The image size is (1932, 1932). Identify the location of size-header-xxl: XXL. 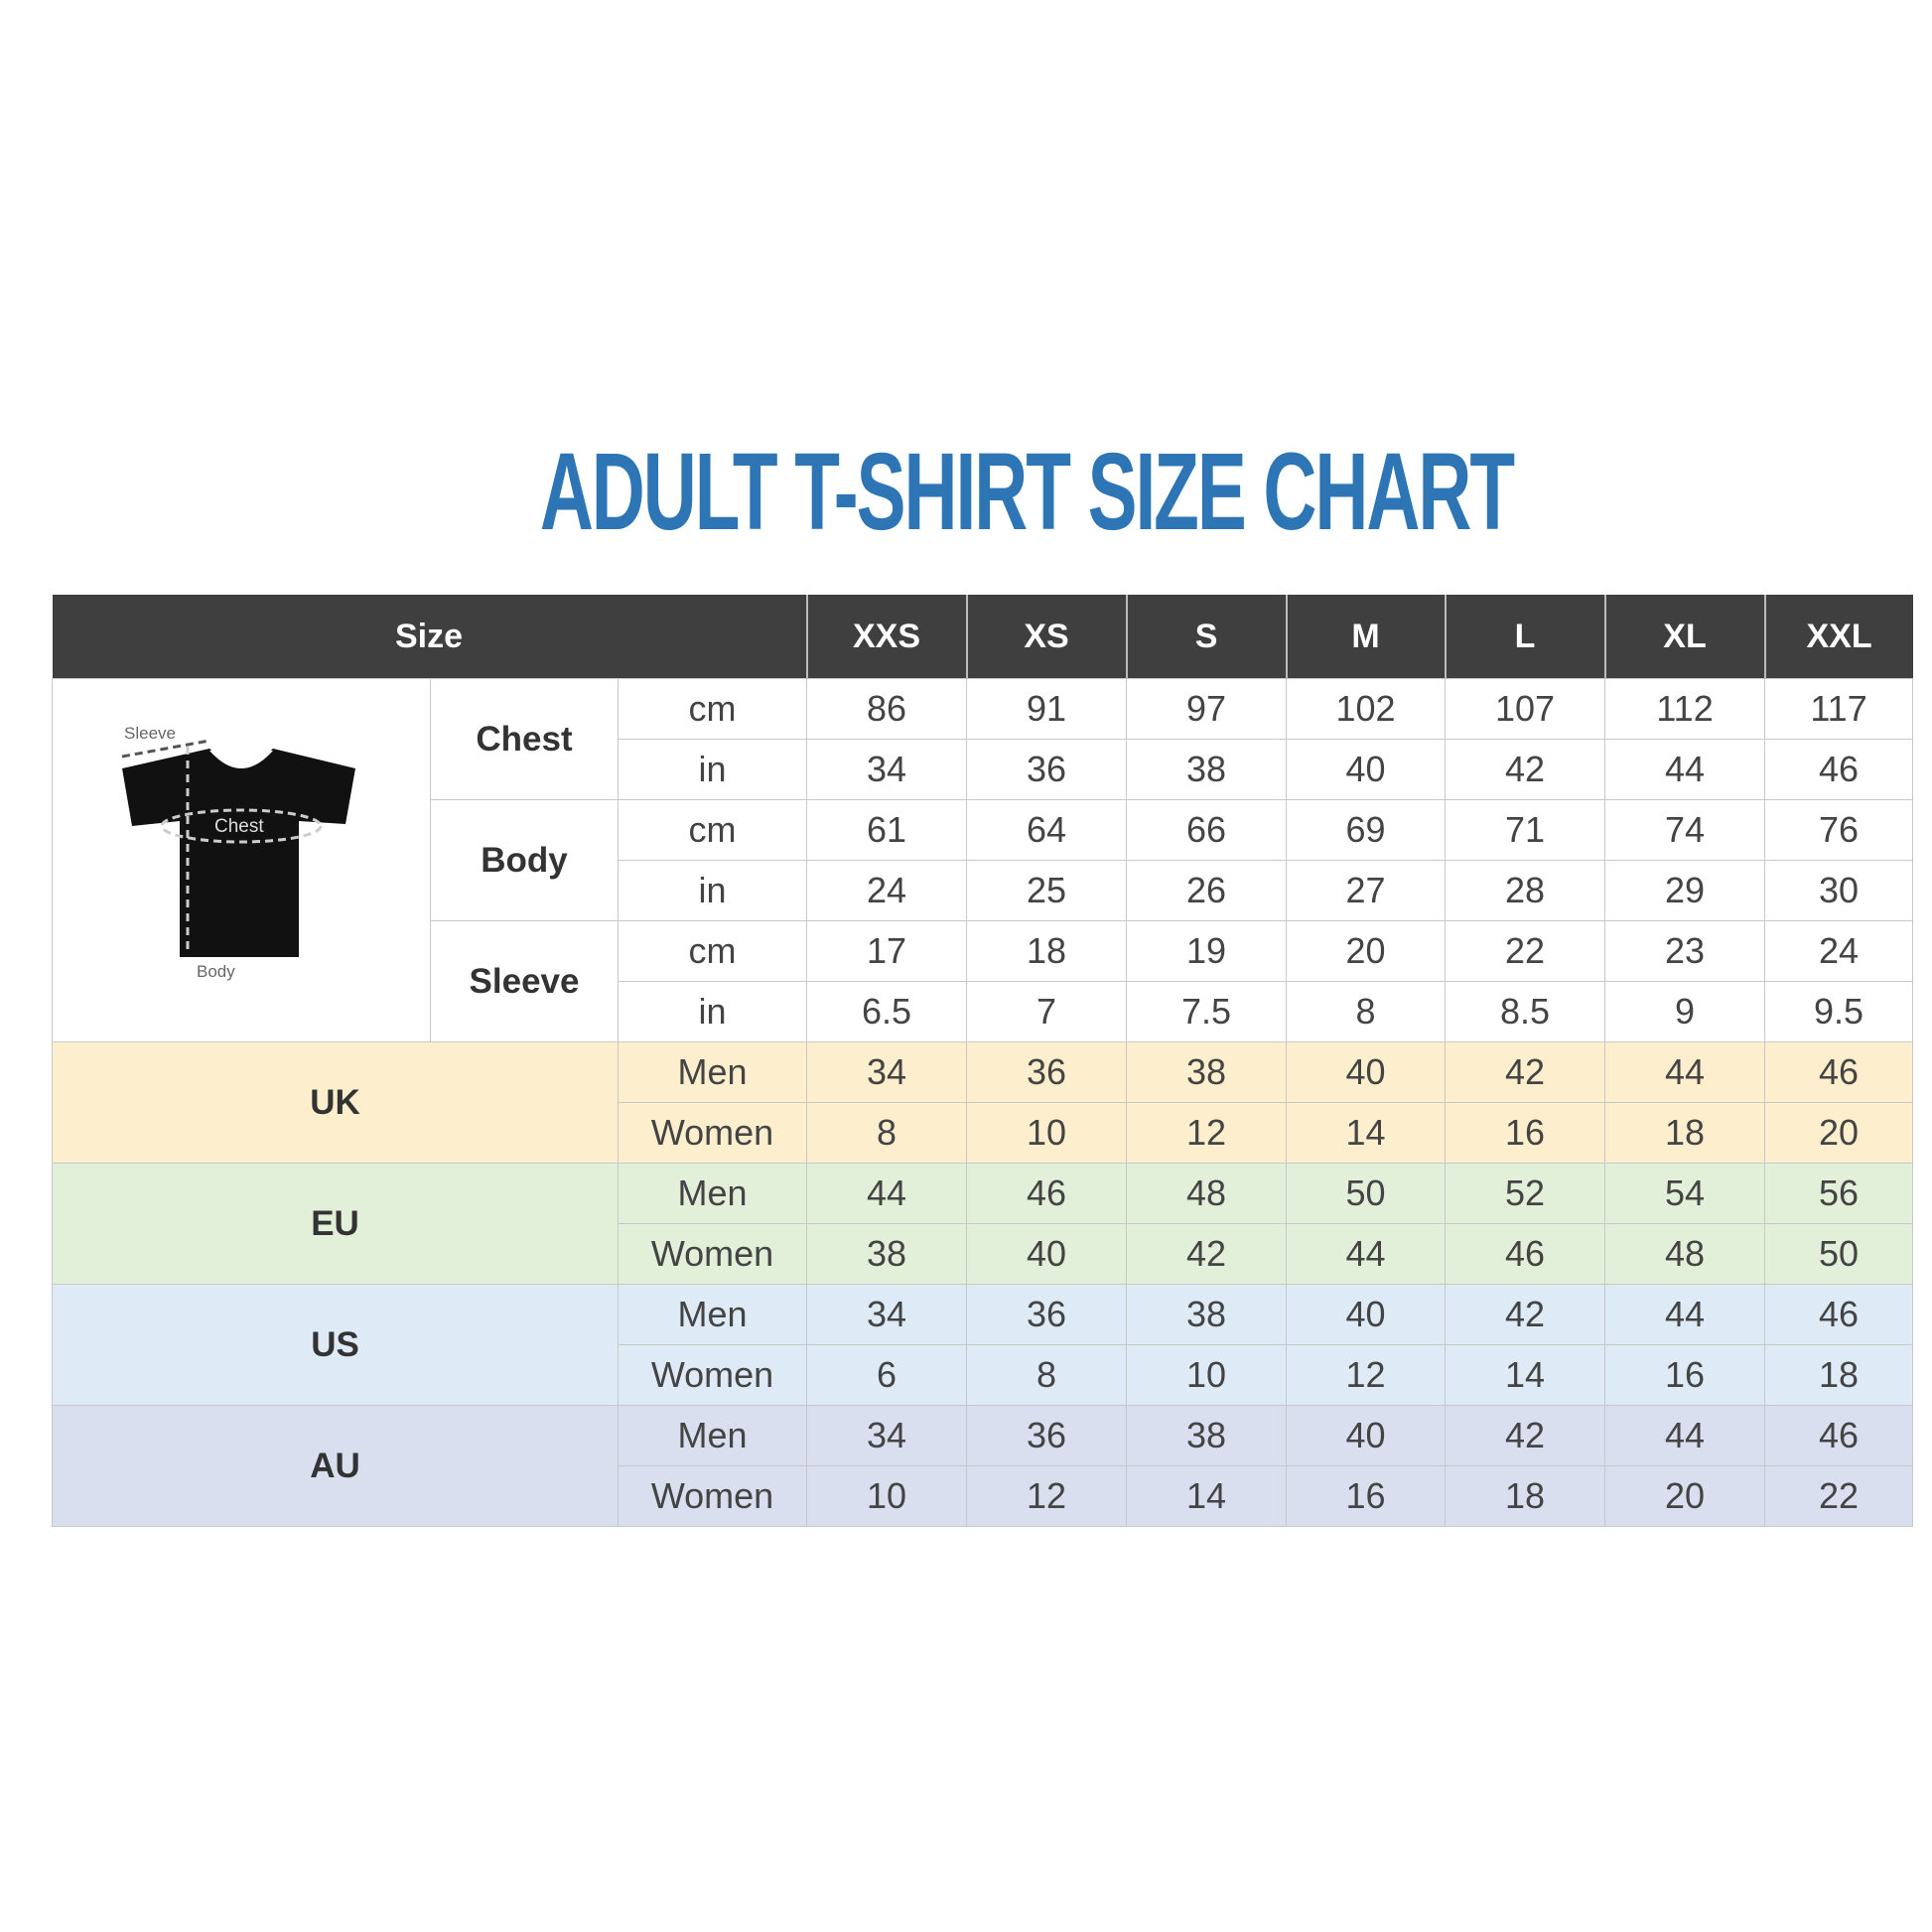
(1838, 637).